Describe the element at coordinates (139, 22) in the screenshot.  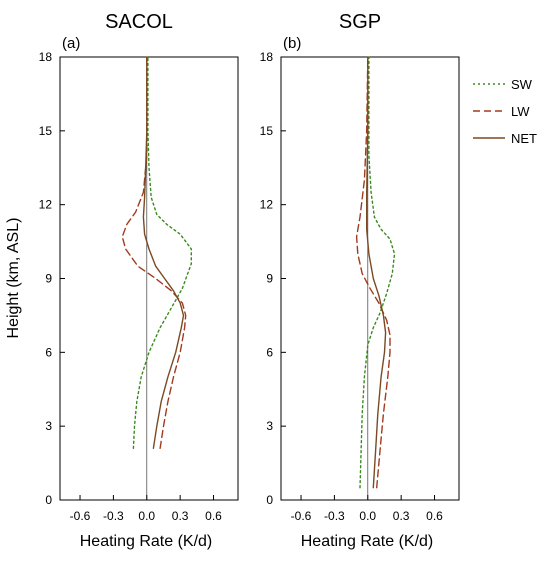
I see `panel-title: SACOL` at that location.